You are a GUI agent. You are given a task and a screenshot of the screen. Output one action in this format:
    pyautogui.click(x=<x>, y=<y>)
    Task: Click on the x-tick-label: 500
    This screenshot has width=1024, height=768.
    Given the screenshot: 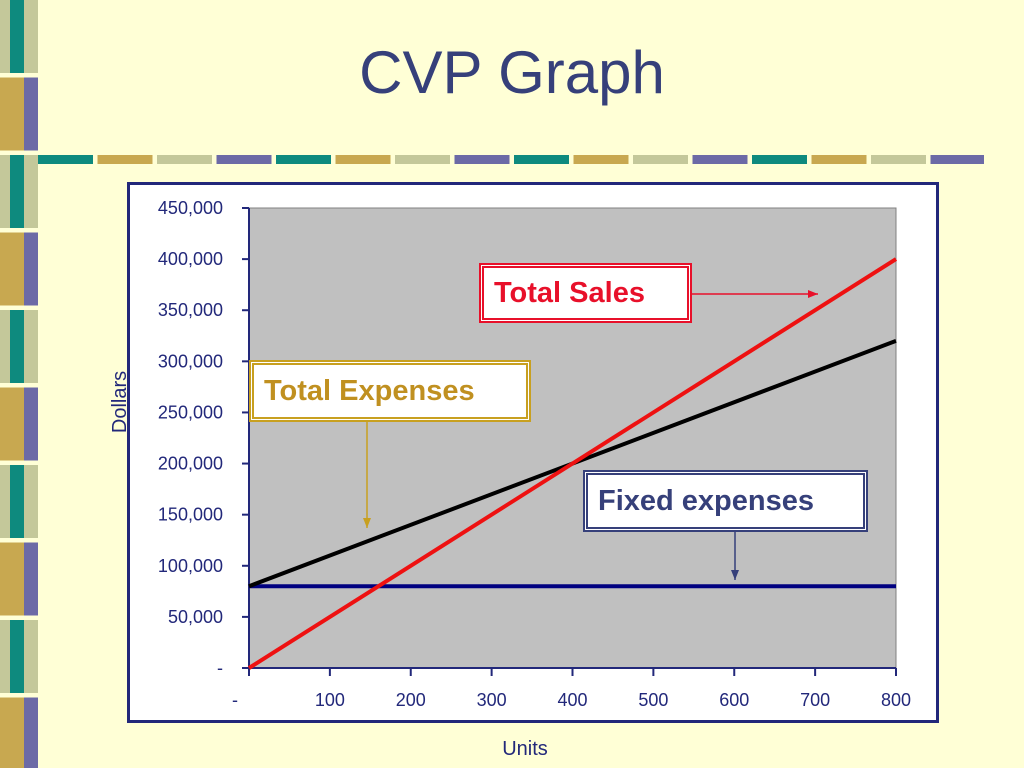 What is the action you would take?
    pyautogui.click(x=653, y=700)
    